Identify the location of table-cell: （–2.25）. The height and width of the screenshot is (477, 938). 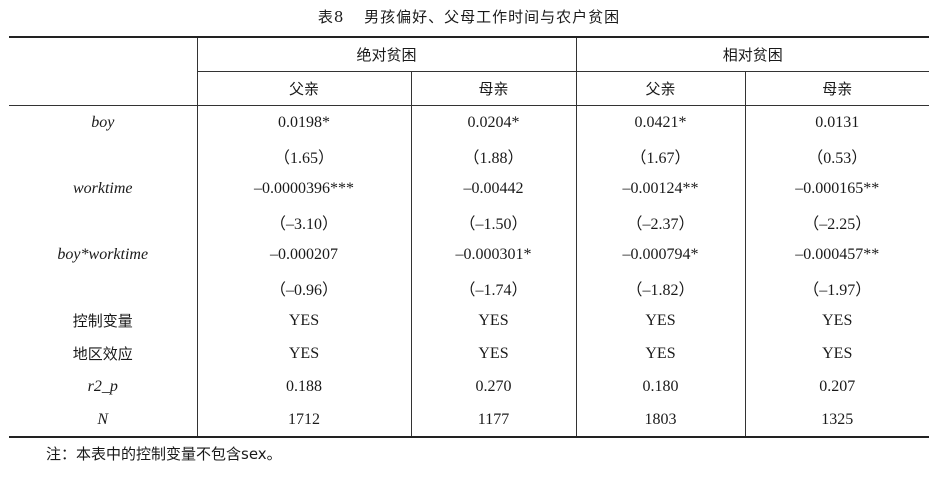
(836, 221).